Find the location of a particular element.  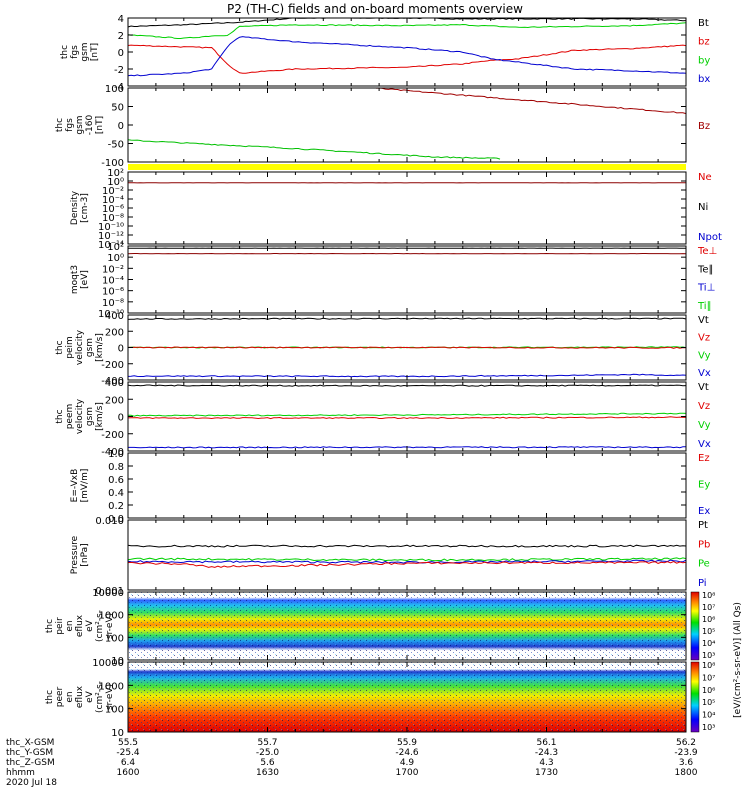

legend-entry: Ey is located at coordinates (704, 485).